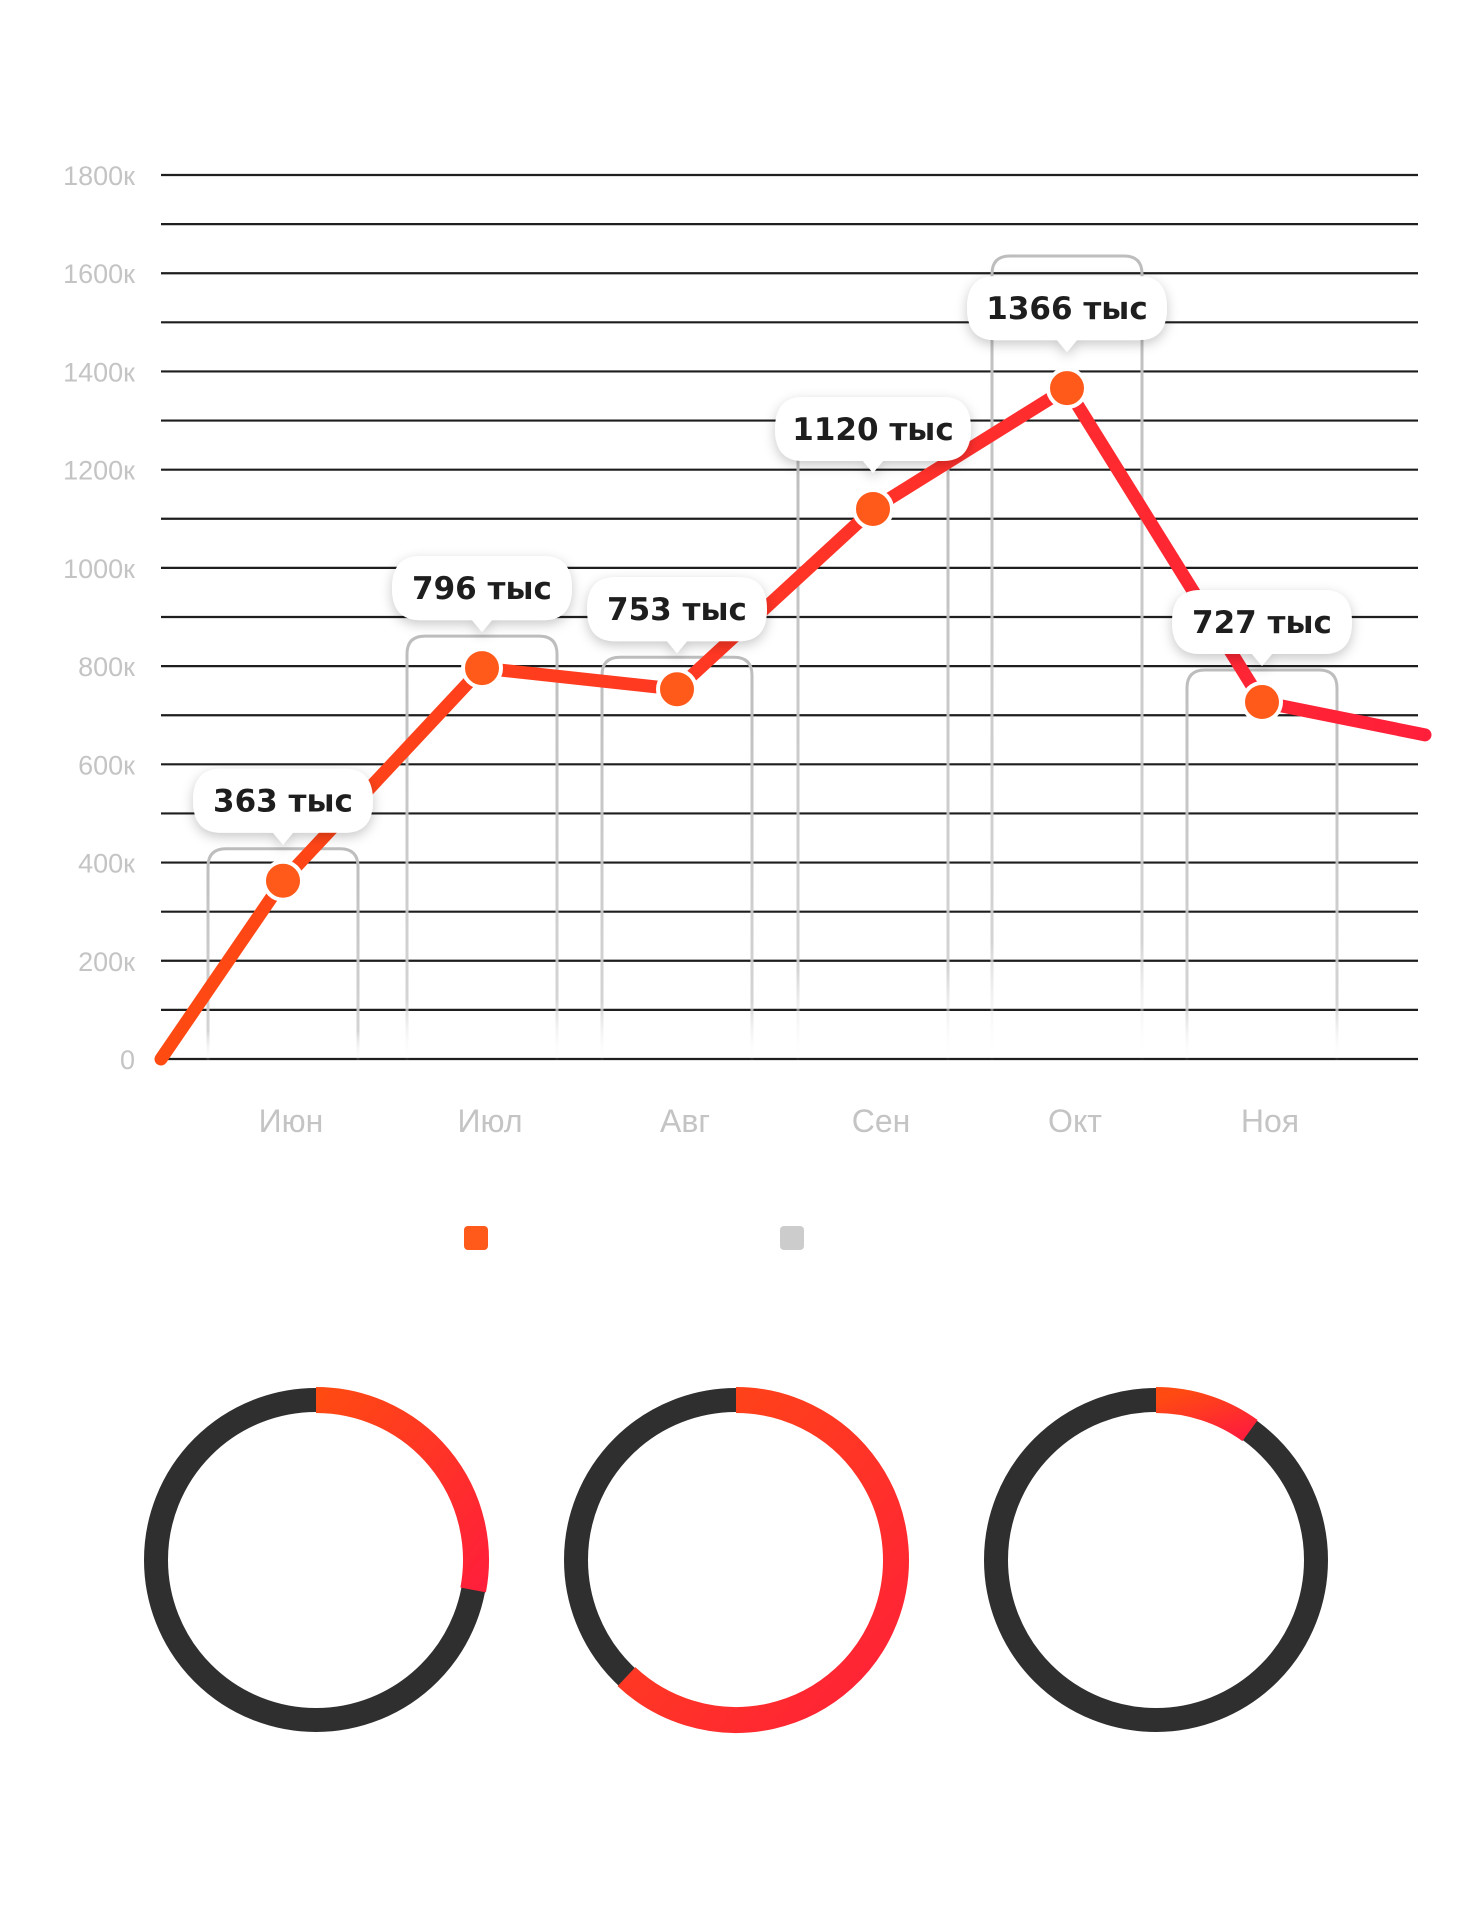  Describe the element at coordinates (106, 962) in the screenshot. I see `y-tick-label: 200к` at that location.